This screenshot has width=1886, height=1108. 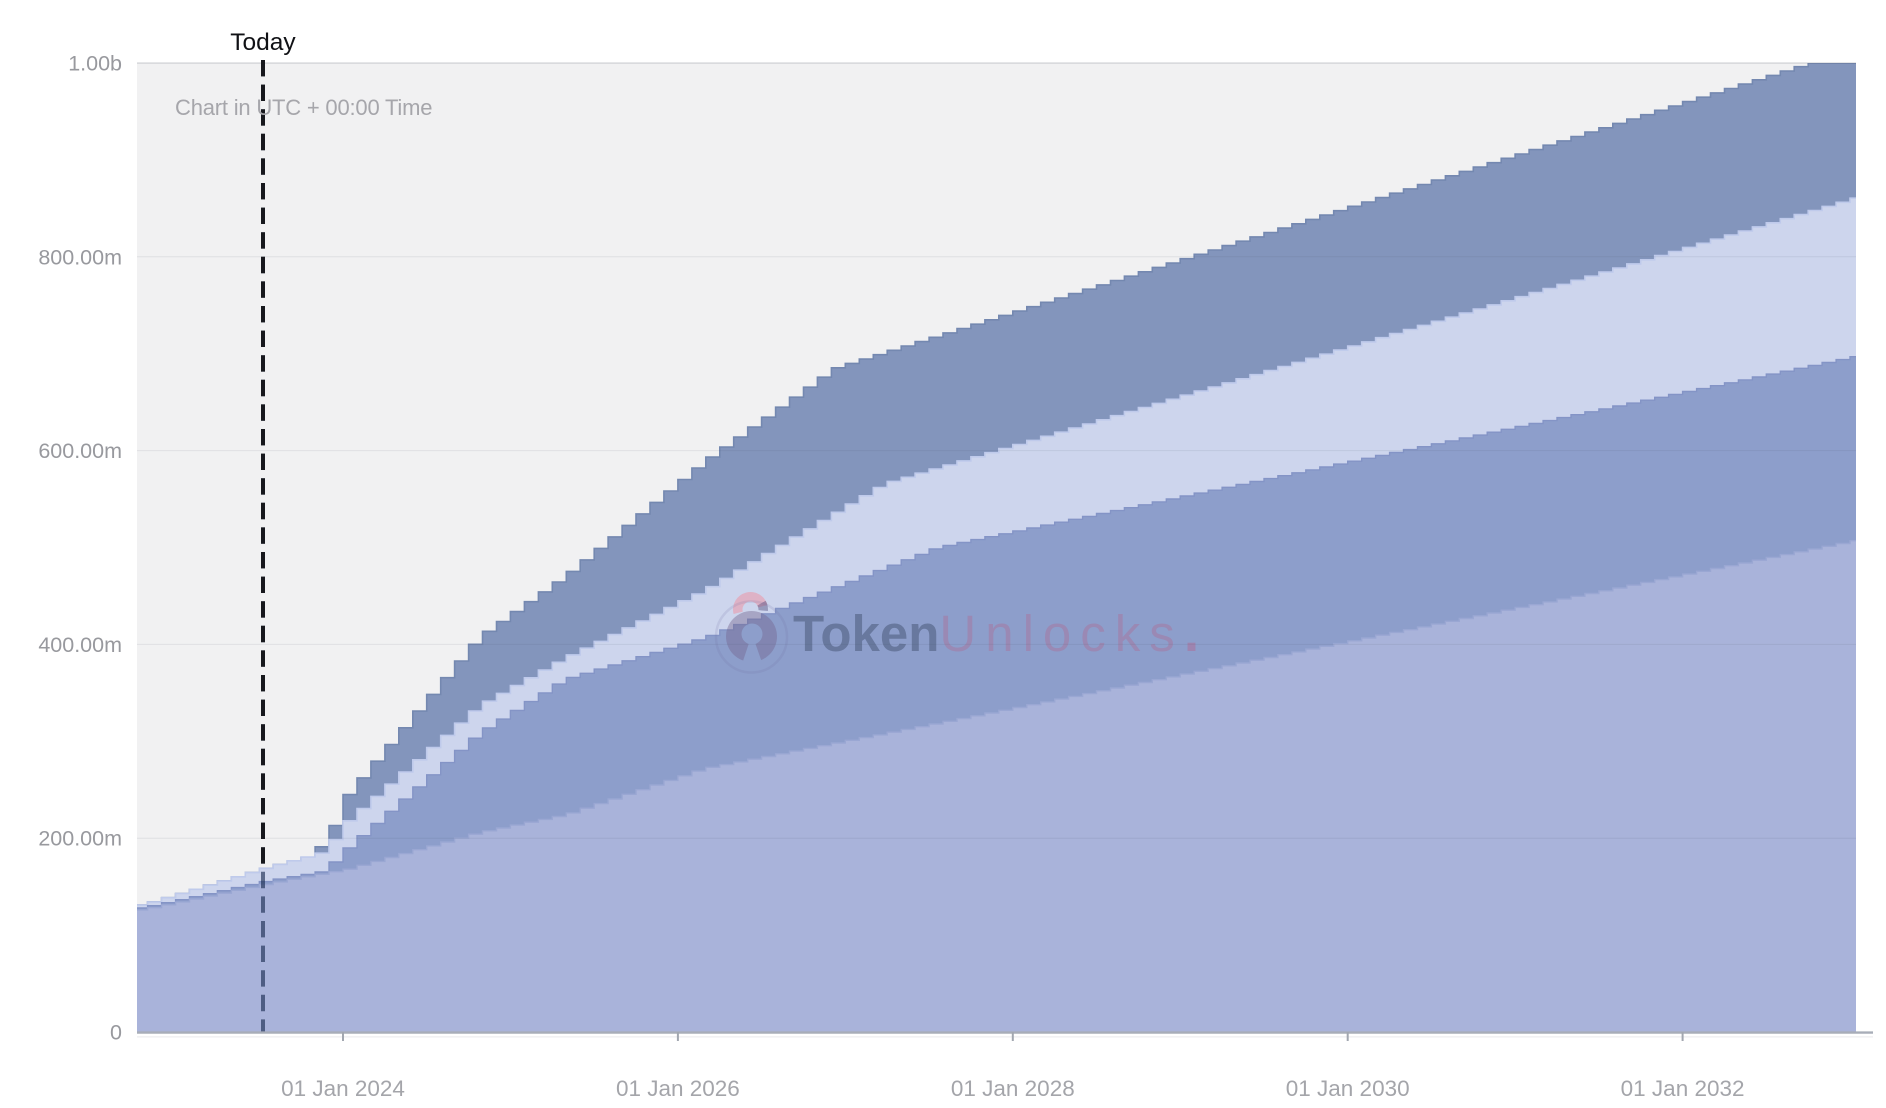 I want to click on svg-text: Today, so click(x=263, y=42).